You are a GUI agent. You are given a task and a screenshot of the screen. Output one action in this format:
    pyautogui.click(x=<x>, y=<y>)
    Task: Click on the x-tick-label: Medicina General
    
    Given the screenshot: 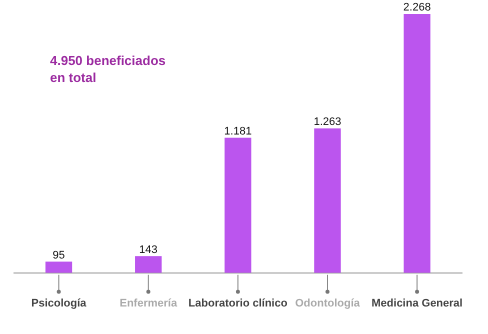 What is the action you would take?
    pyautogui.click(x=417, y=303)
    